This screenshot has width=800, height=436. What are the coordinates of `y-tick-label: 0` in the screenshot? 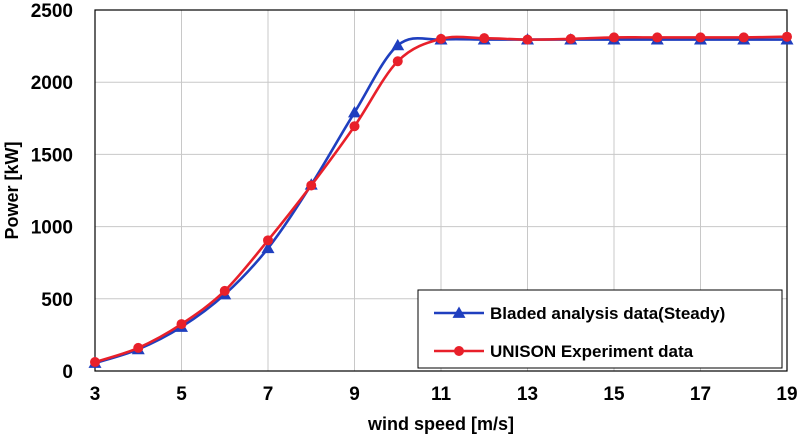 It's located at (67, 372).